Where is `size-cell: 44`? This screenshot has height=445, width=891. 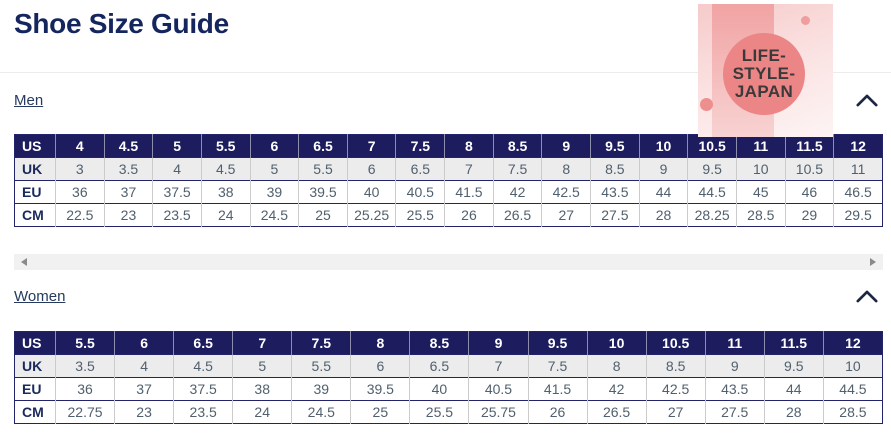
size-cell: 44 is located at coordinates (663, 192).